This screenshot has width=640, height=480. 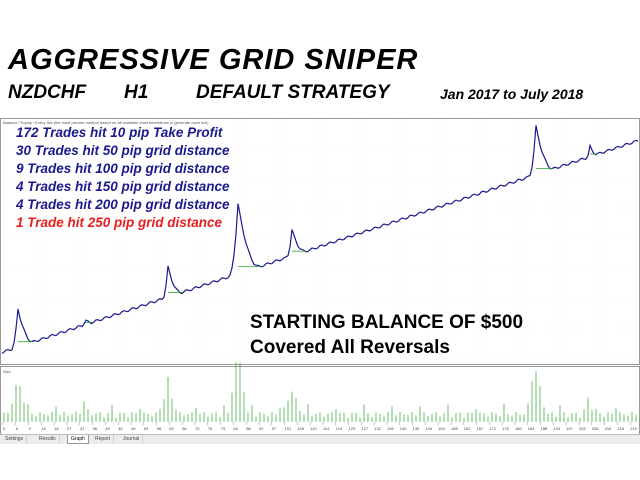 I want to click on x-tick-label: 75, so click(x=210, y=428).